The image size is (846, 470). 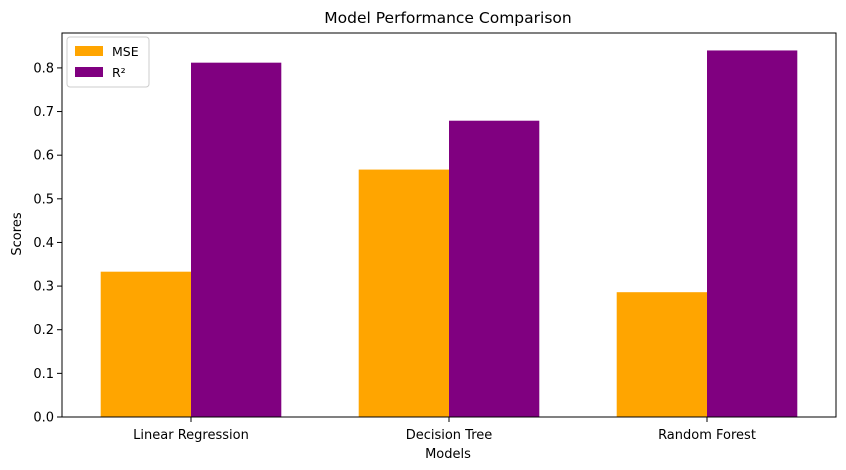 I want to click on legend-label-r: R², so click(x=119, y=72).